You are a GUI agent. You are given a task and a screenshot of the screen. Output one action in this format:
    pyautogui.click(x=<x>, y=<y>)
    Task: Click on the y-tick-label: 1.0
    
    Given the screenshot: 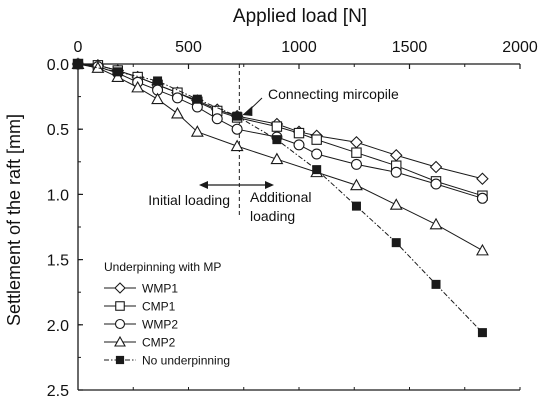 What is the action you would take?
    pyautogui.click(x=58, y=195)
    